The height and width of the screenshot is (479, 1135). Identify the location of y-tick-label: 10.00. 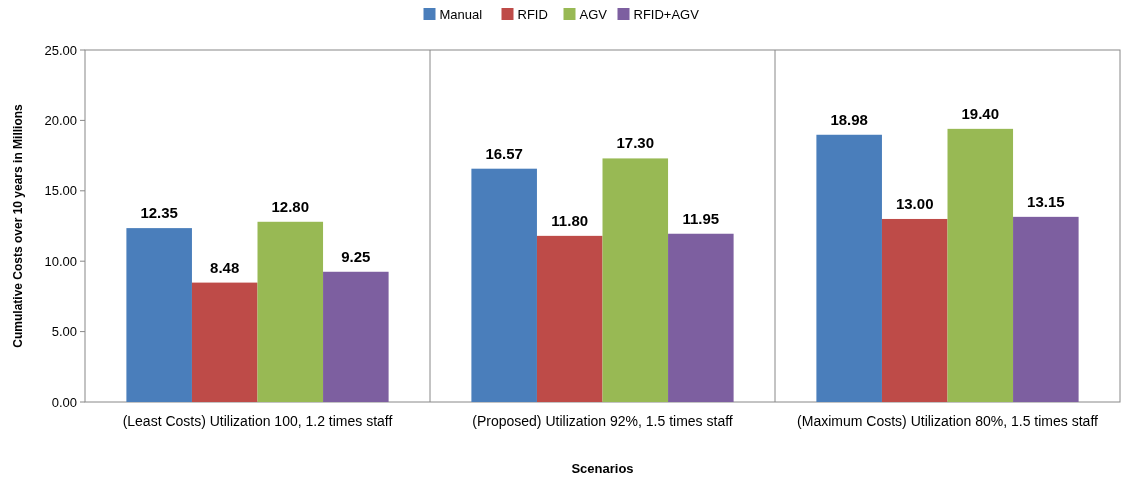
(60, 261).